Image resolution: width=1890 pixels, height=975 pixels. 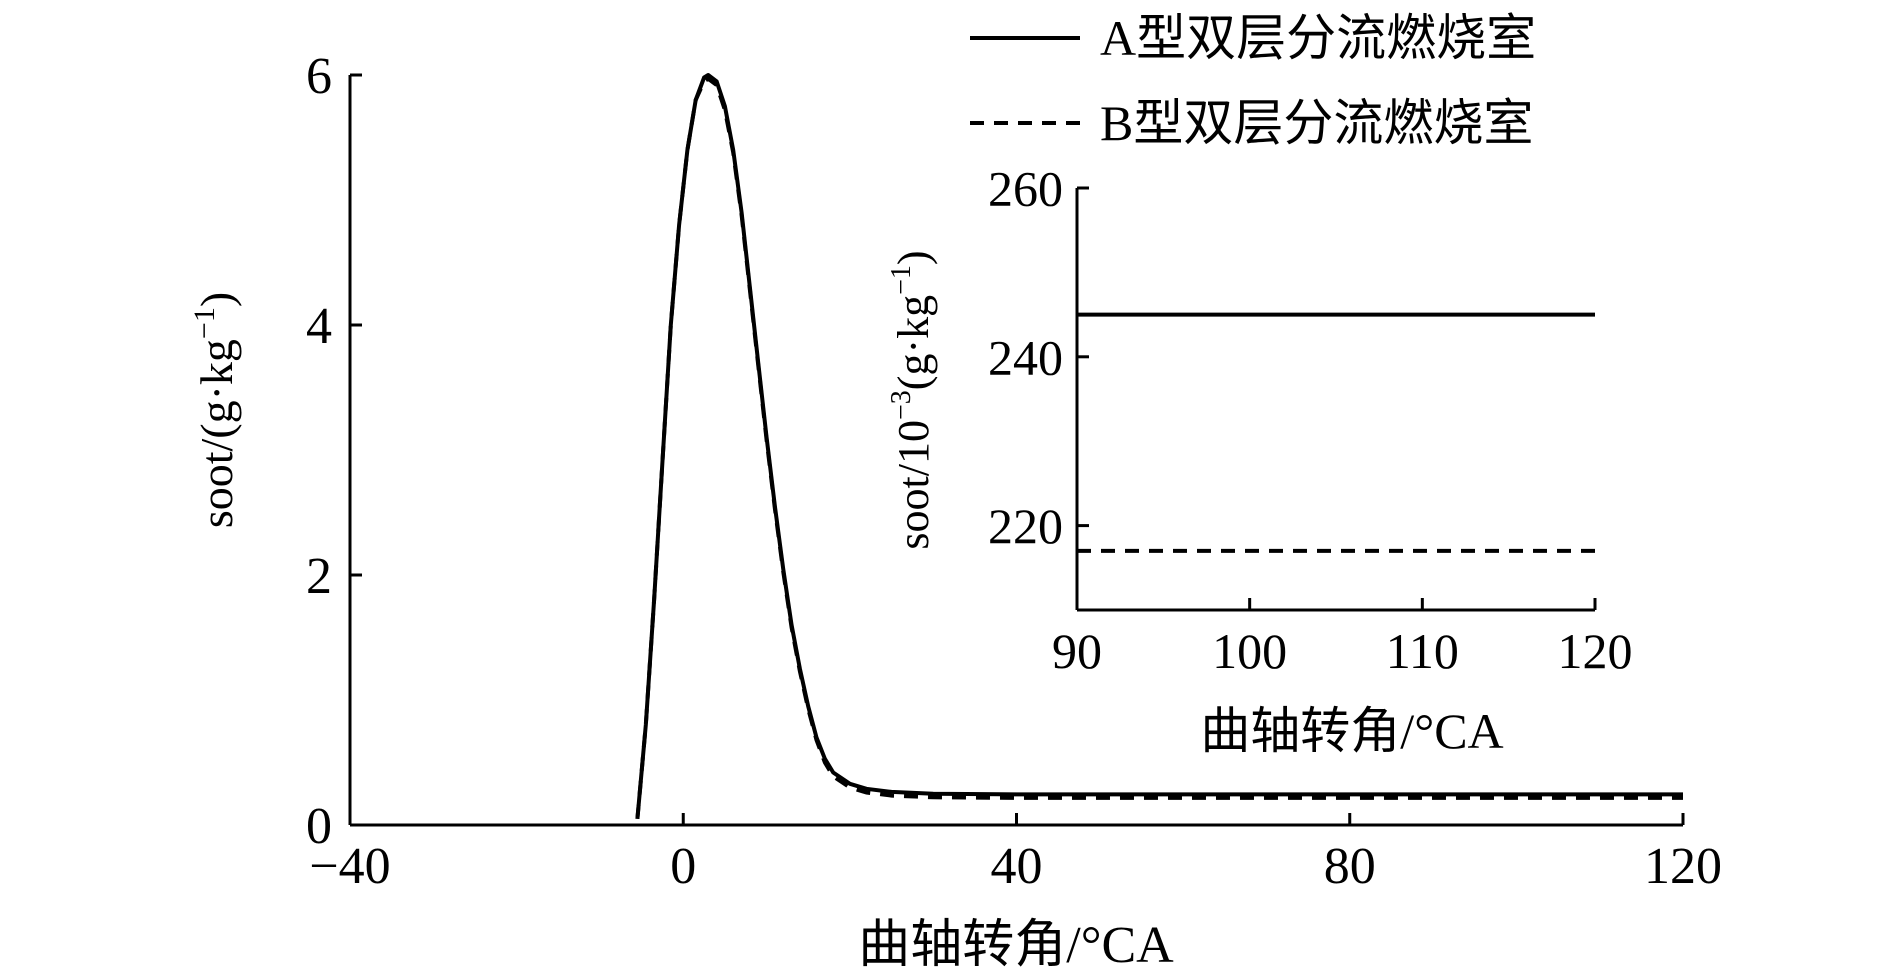 What do you see at coordinates (319, 826) in the screenshot?
I see `y-tick-label: 0` at bounding box center [319, 826].